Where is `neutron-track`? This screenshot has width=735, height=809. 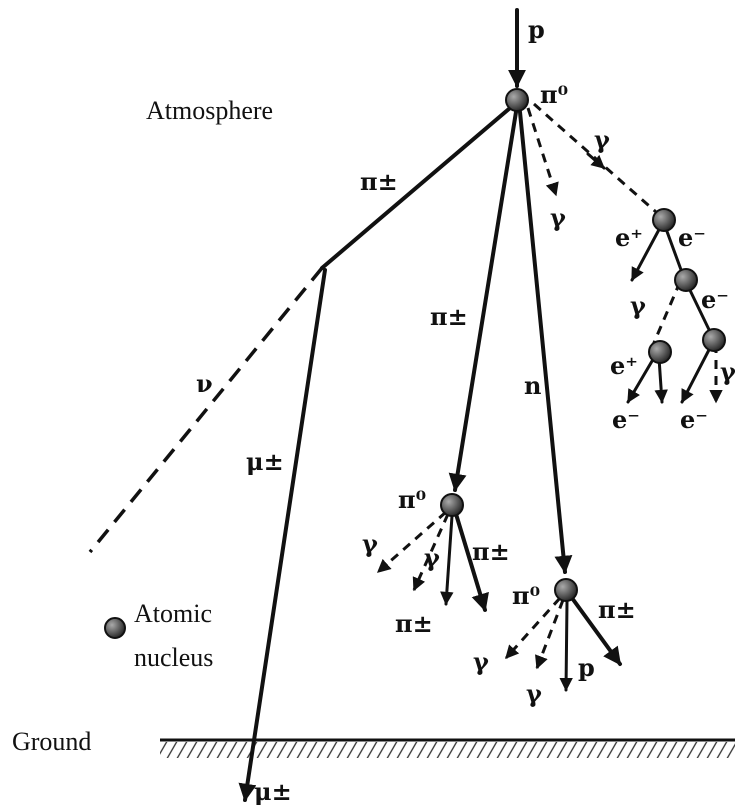
neutron-track is located at coordinates (545, 342).